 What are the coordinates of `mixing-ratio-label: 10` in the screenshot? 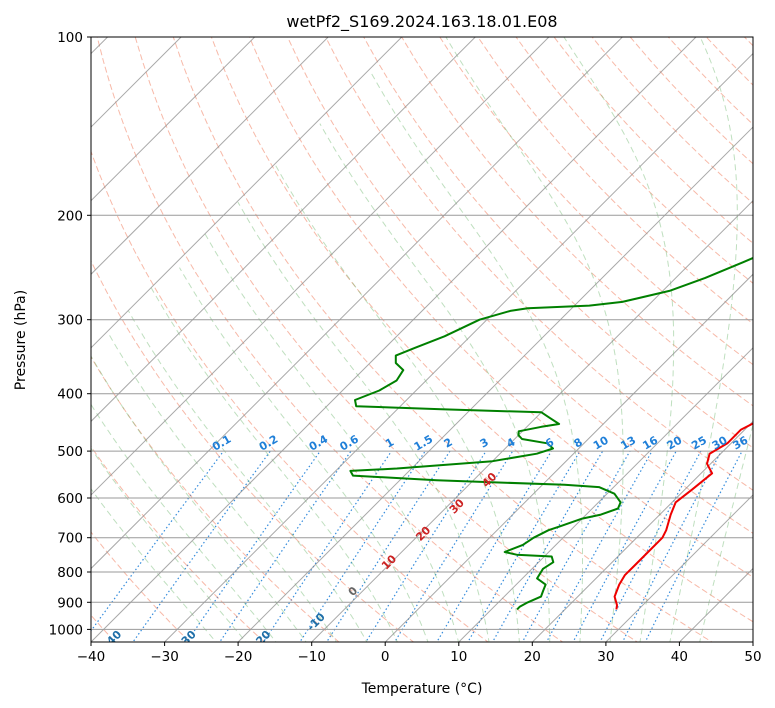 It's located at (601, 442).